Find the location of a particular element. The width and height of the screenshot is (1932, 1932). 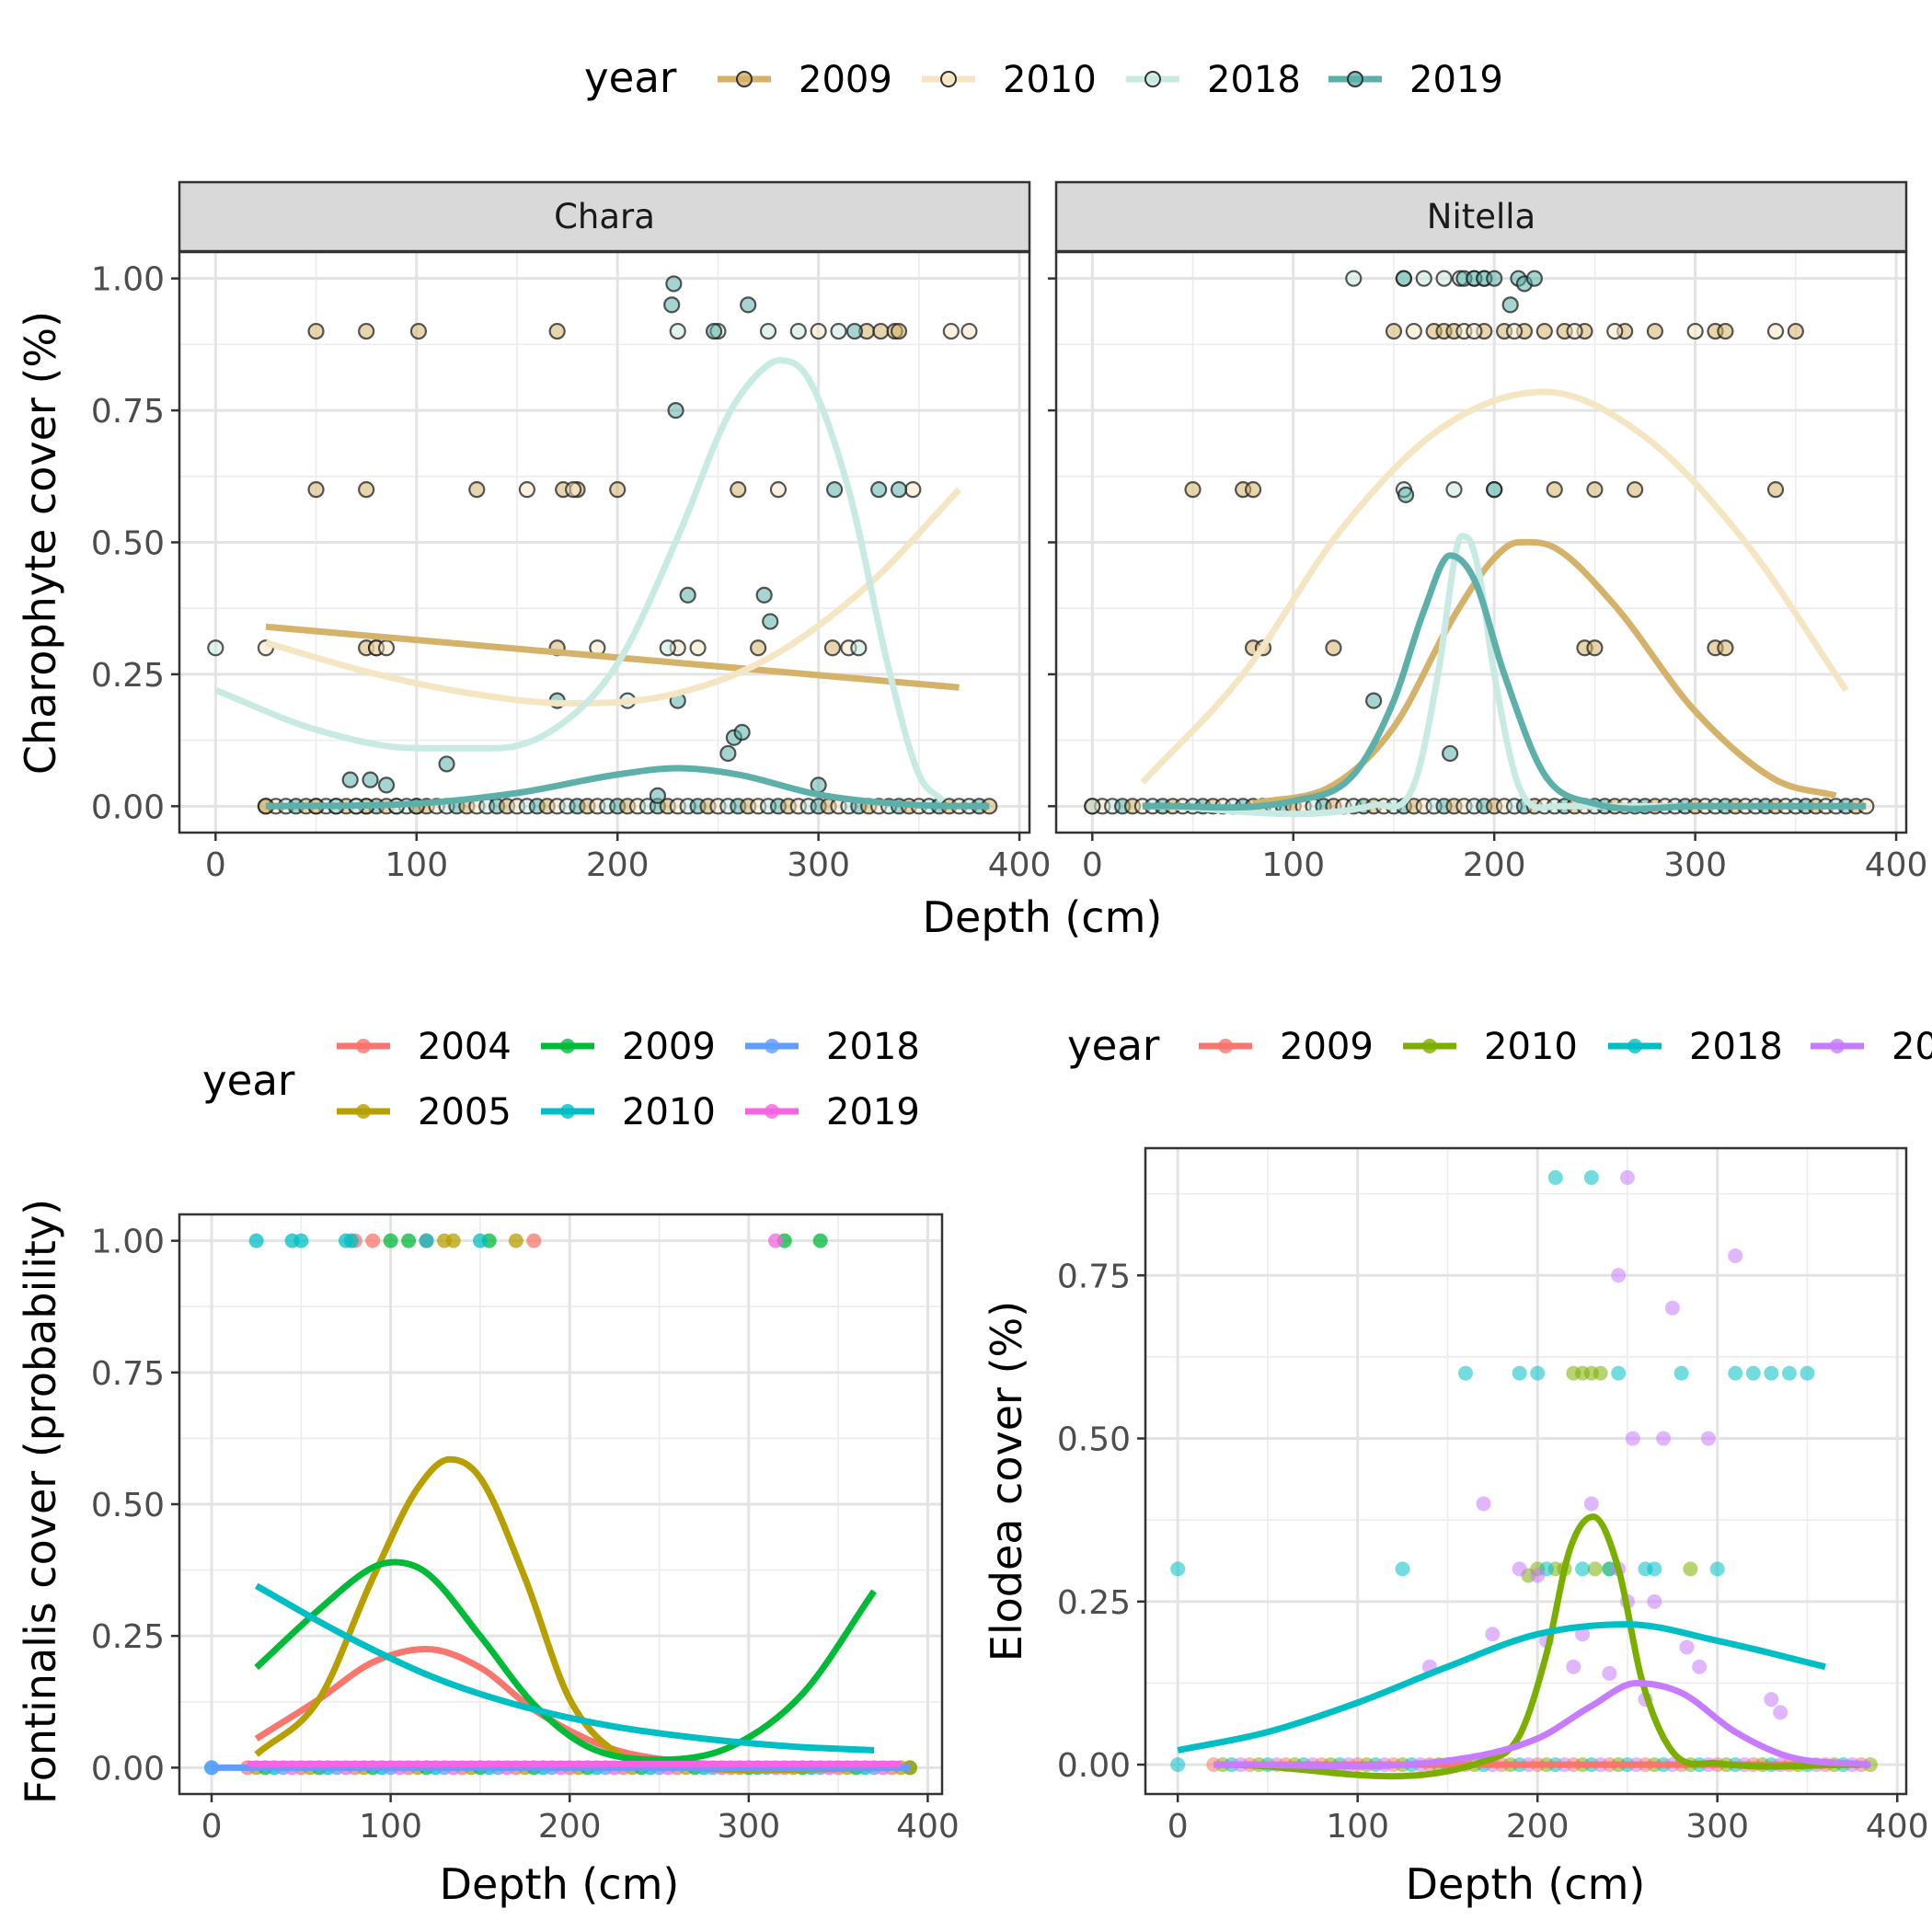

plot-border is located at coordinates (1526, 1471).